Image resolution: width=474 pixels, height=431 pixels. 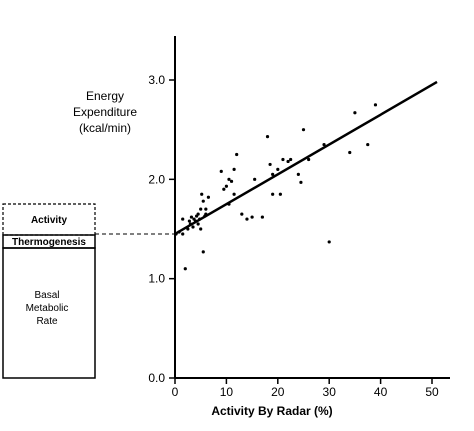 I want to click on basal-label-line-2: Metabolic, so click(x=47, y=308).